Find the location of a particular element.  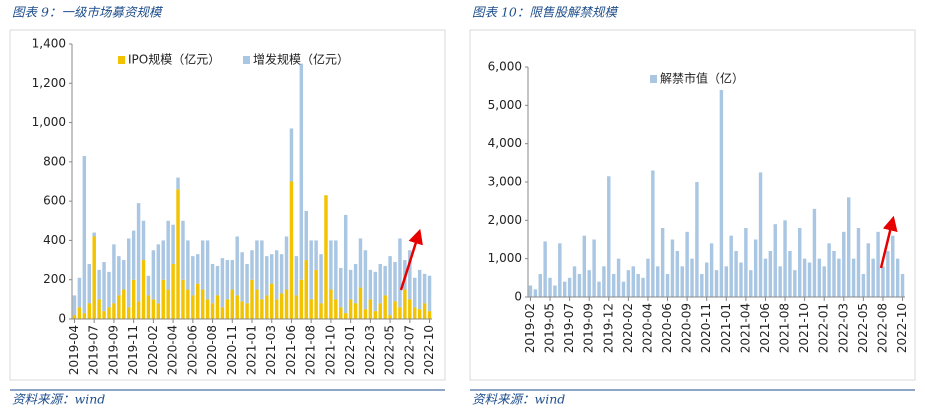

x-tick-label: 2020-02 is located at coordinates (153, 350).